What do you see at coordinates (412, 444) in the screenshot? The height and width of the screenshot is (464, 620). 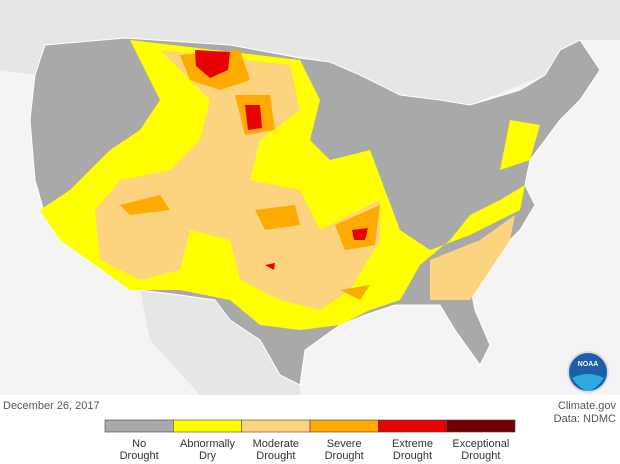 I see `legend-label: Extreme` at bounding box center [412, 444].